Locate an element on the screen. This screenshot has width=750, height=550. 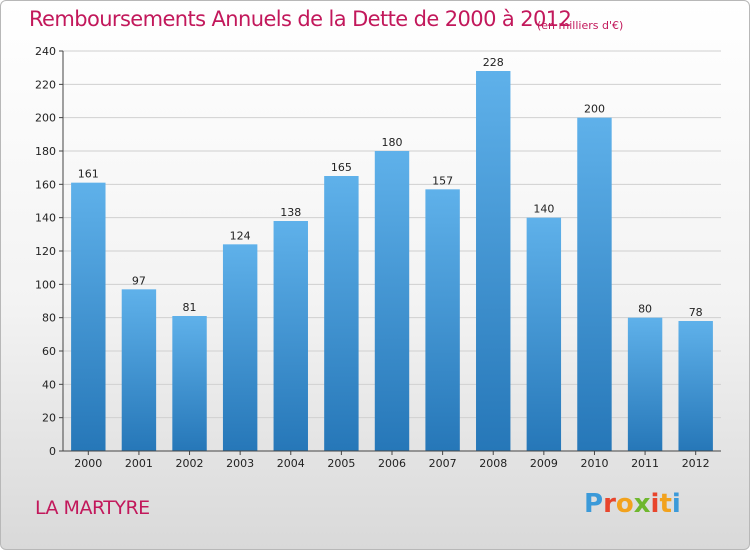
y-tick-label: 40 is located at coordinates (49, 384).